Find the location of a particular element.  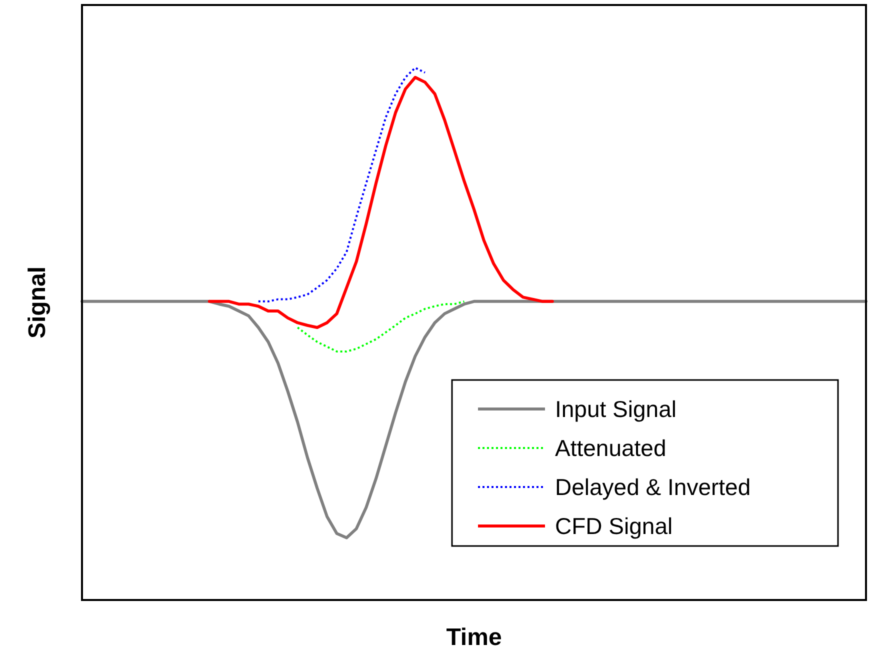

legend-label: Input Signal is located at coordinates (615, 409).